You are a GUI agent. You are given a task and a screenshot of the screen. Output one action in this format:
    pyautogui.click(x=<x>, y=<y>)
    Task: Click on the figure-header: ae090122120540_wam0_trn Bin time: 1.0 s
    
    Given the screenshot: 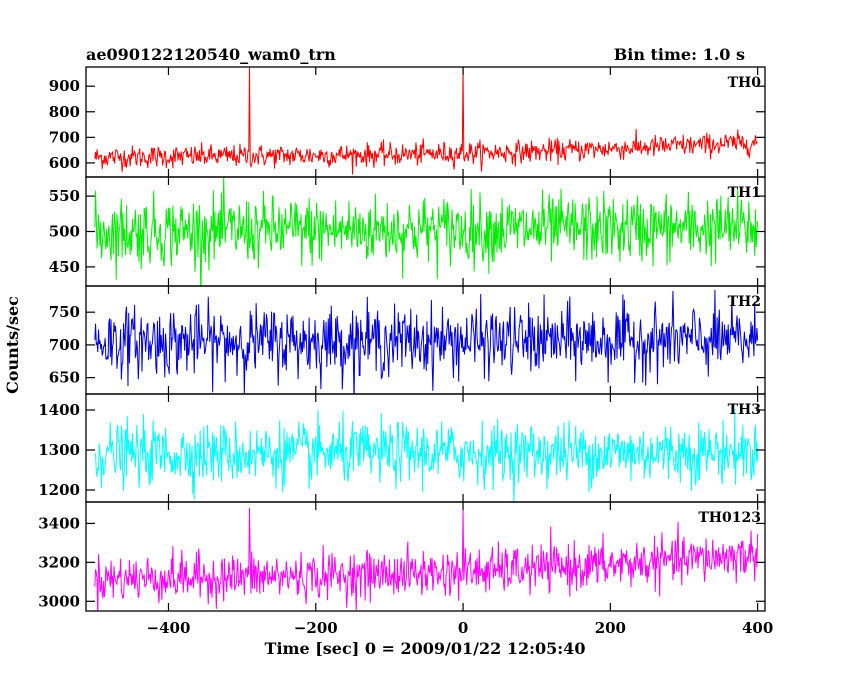 What is the action you would take?
    pyautogui.click(x=415, y=54)
    